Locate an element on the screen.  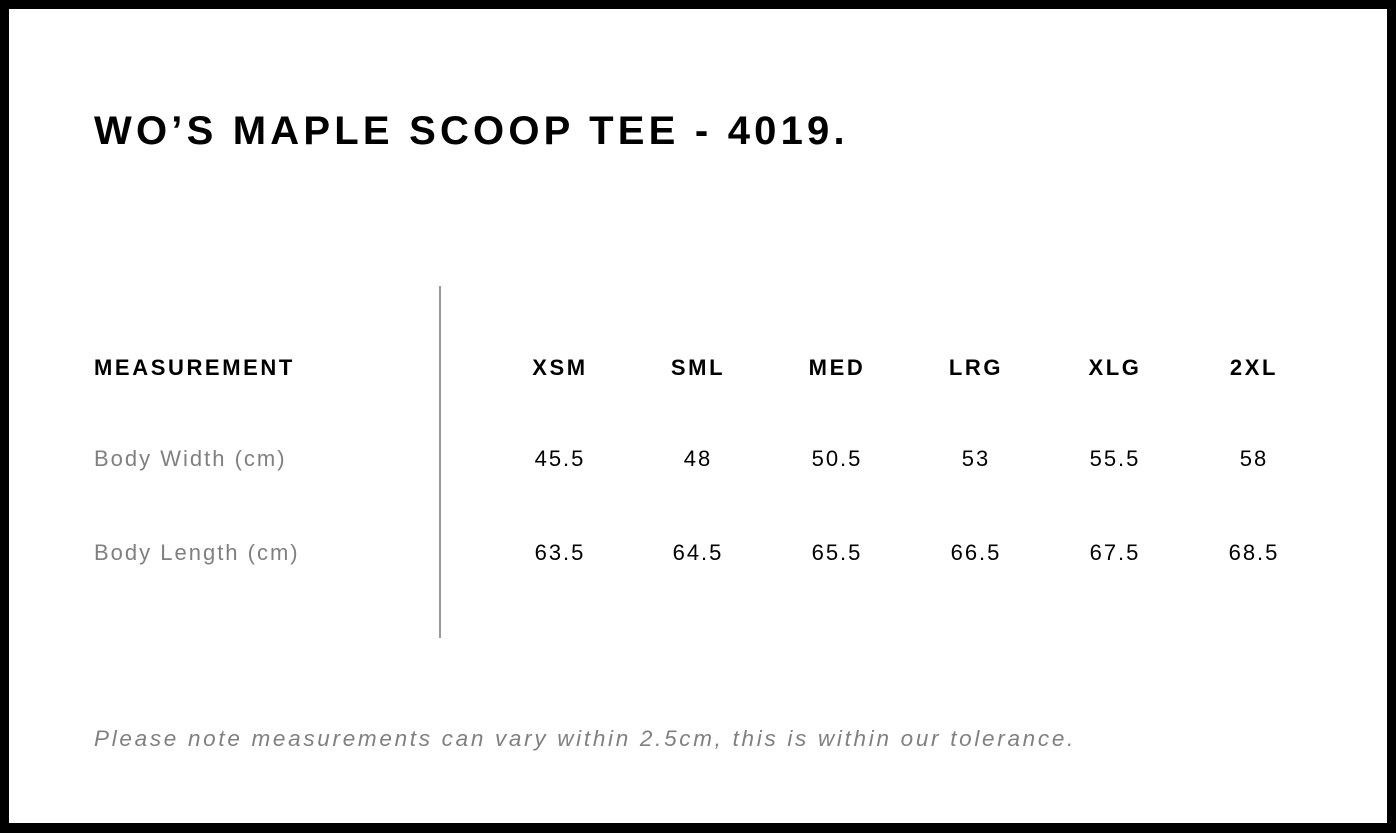
table-cell: 53 is located at coordinates (976, 458).